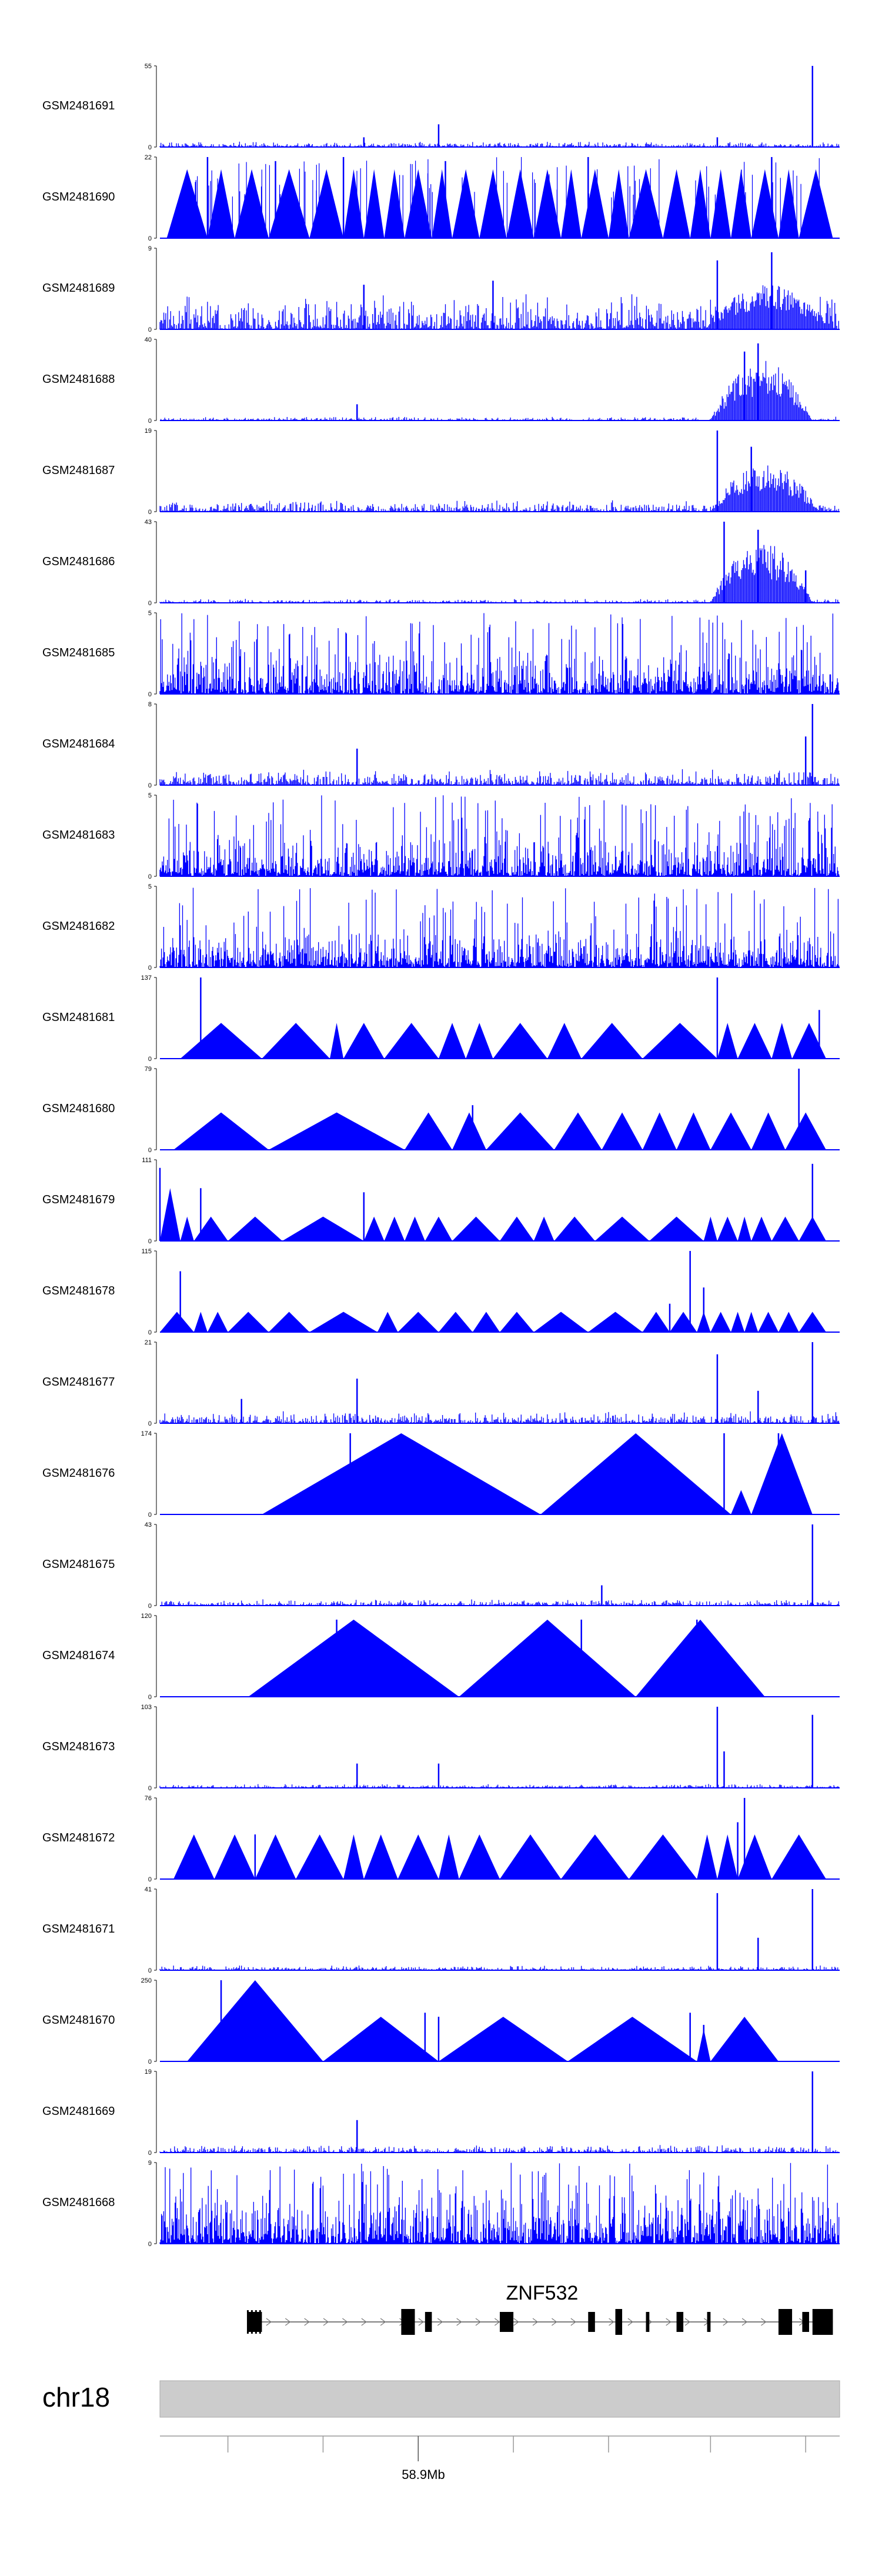  I want to click on track-GSM2481671: GSM2481671 41 0, so click(441, 1930).